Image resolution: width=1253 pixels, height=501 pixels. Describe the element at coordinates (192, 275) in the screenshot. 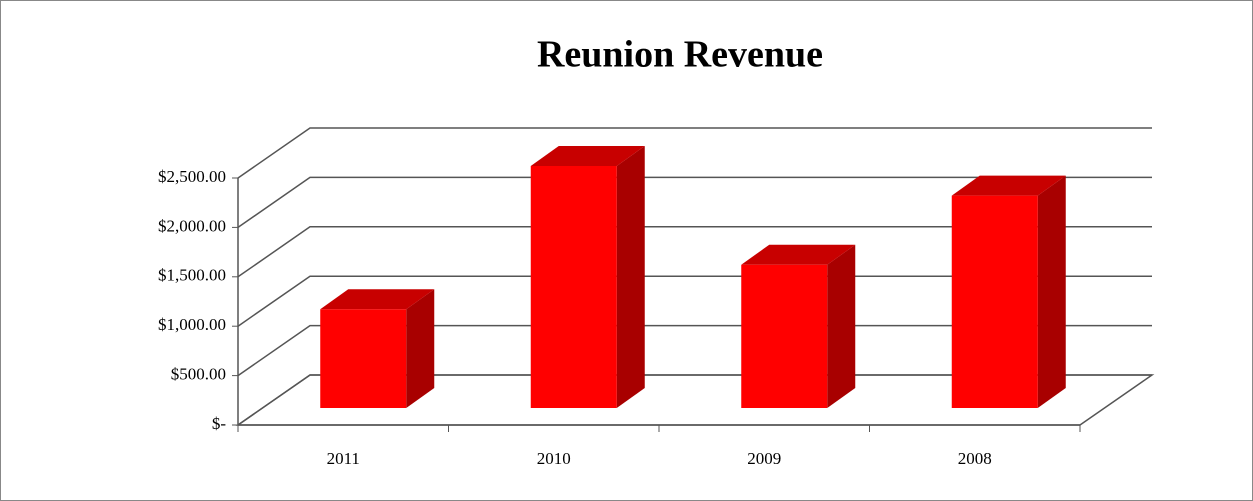

I see `y-tick-label: $1,500.00` at that location.